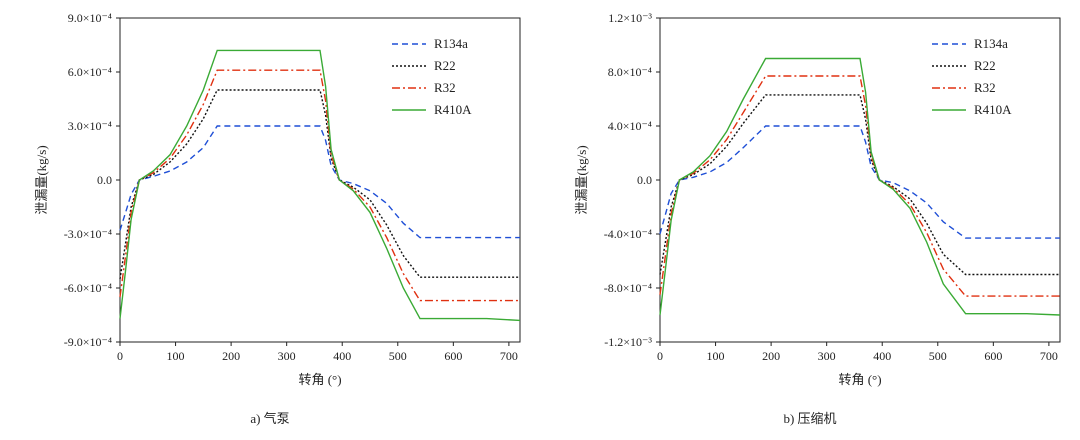  Describe the element at coordinates (90, 126) in the screenshot. I see `y-tick-label: 3.0×10⁻⁴` at that location.